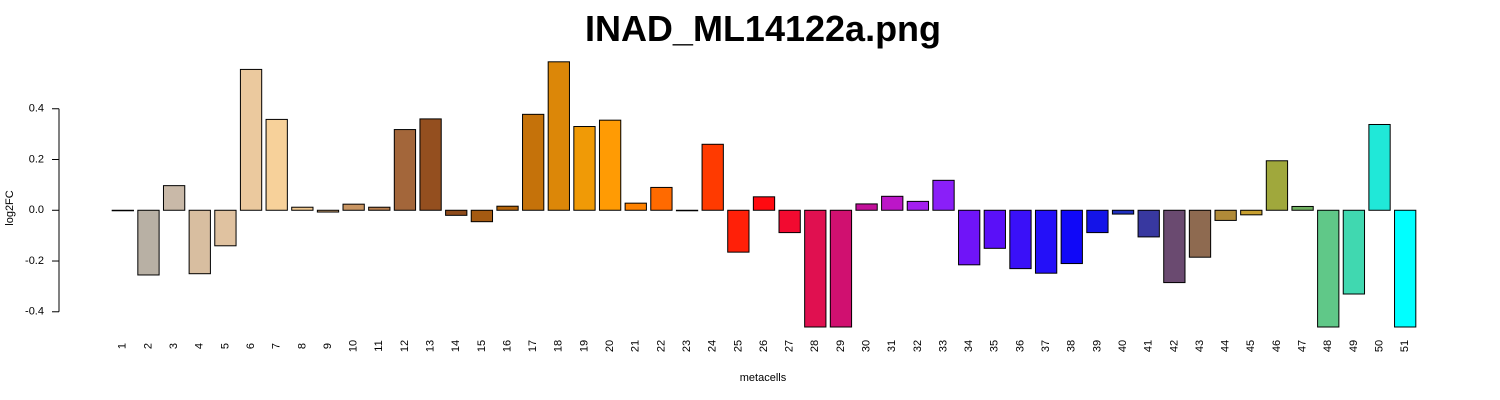  Describe the element at coordinates (610, 346) in the screenshot. I see `x-tick-label-20: 20` at that location.